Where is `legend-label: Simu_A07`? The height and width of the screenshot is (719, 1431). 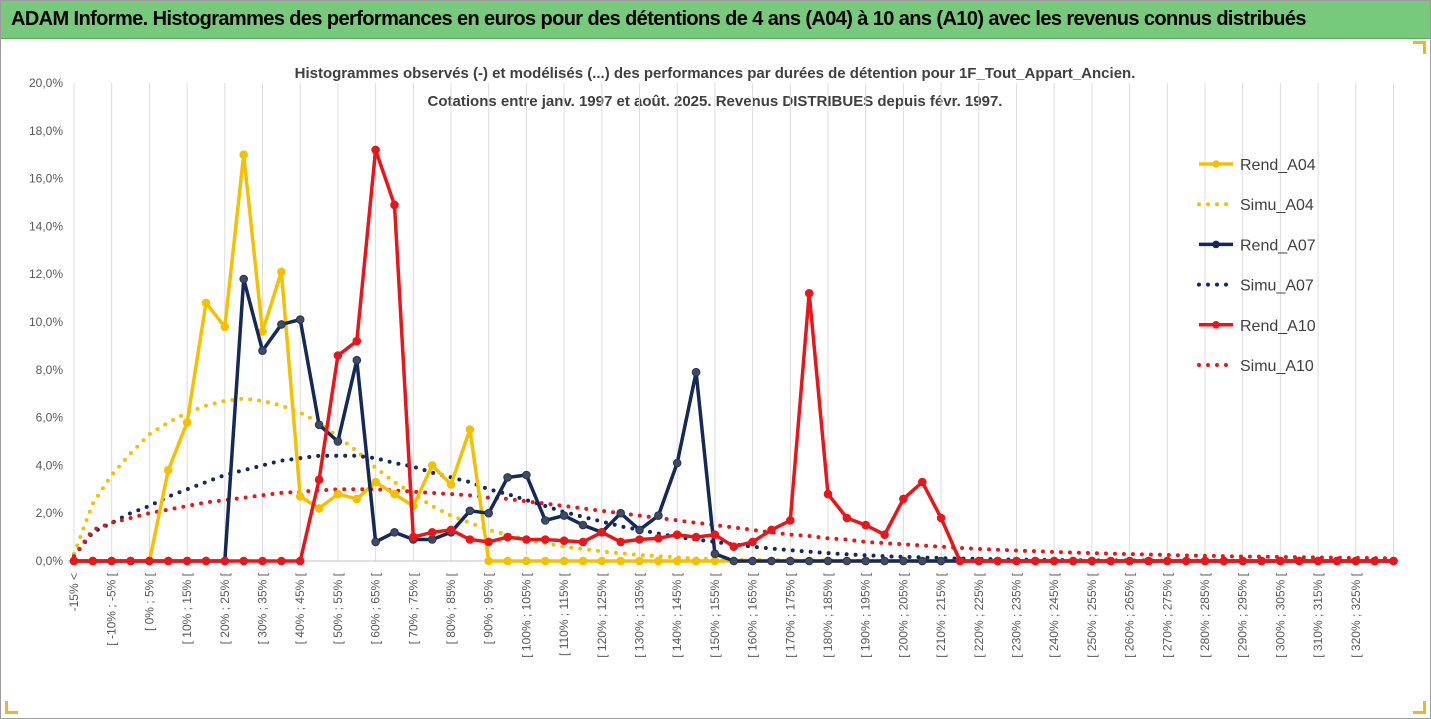
legend-label: Simu_A07 is located at coordinates (1277, 286).